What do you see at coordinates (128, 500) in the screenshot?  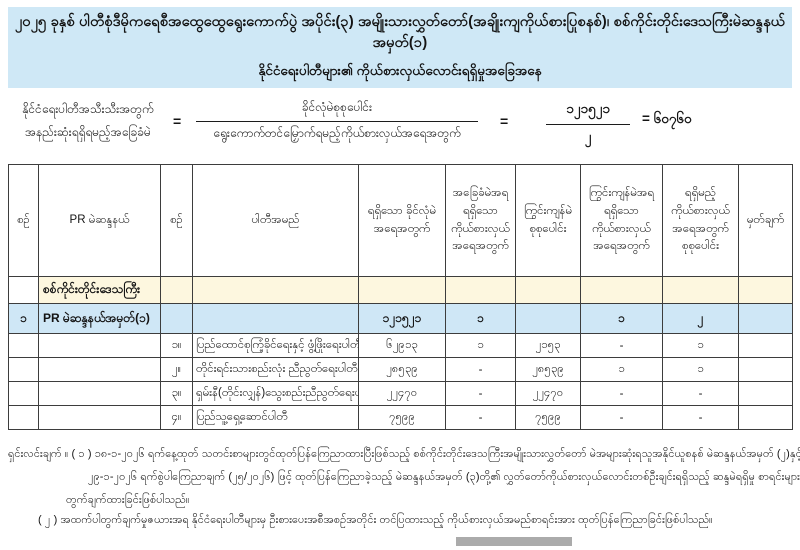 I see `note-line-3: တွက်ချက်ထားခြင်းဖြစ်ပါသည်။` at bounding box center [128, 500].